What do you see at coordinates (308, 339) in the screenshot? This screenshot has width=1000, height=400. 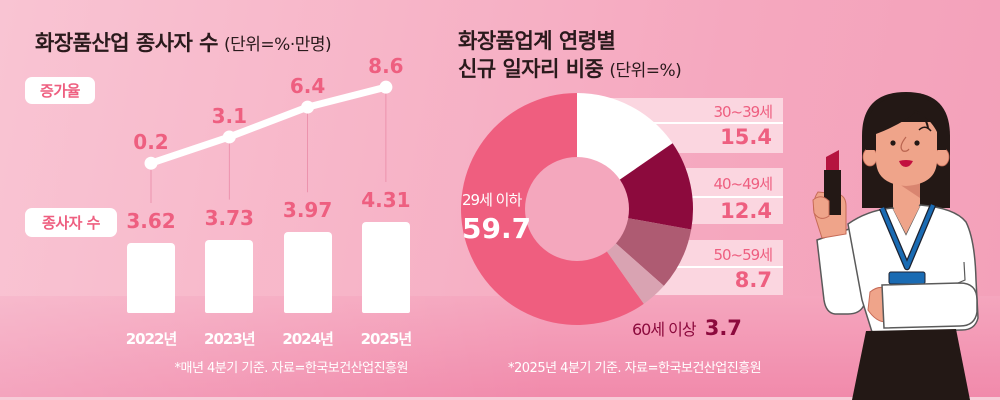 I see `year-label: 2024년` at bounding box center [308, 339].